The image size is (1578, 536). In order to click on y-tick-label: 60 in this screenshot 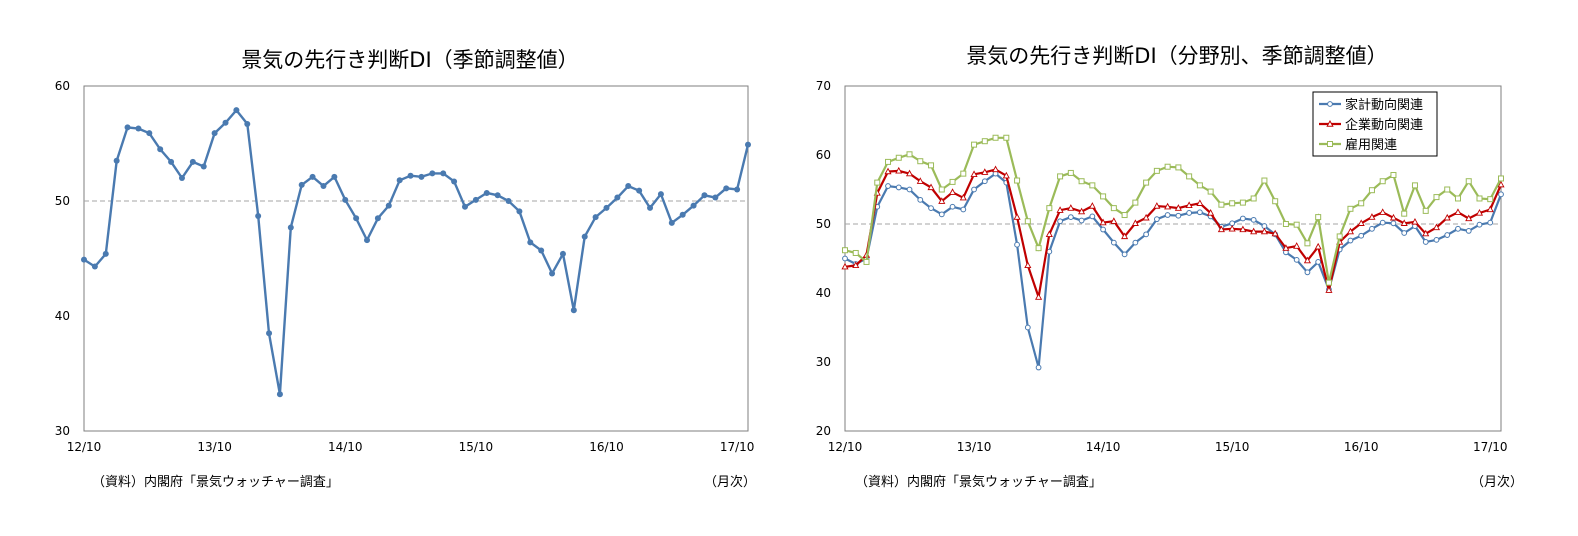, I will do `click(62, 86)`.